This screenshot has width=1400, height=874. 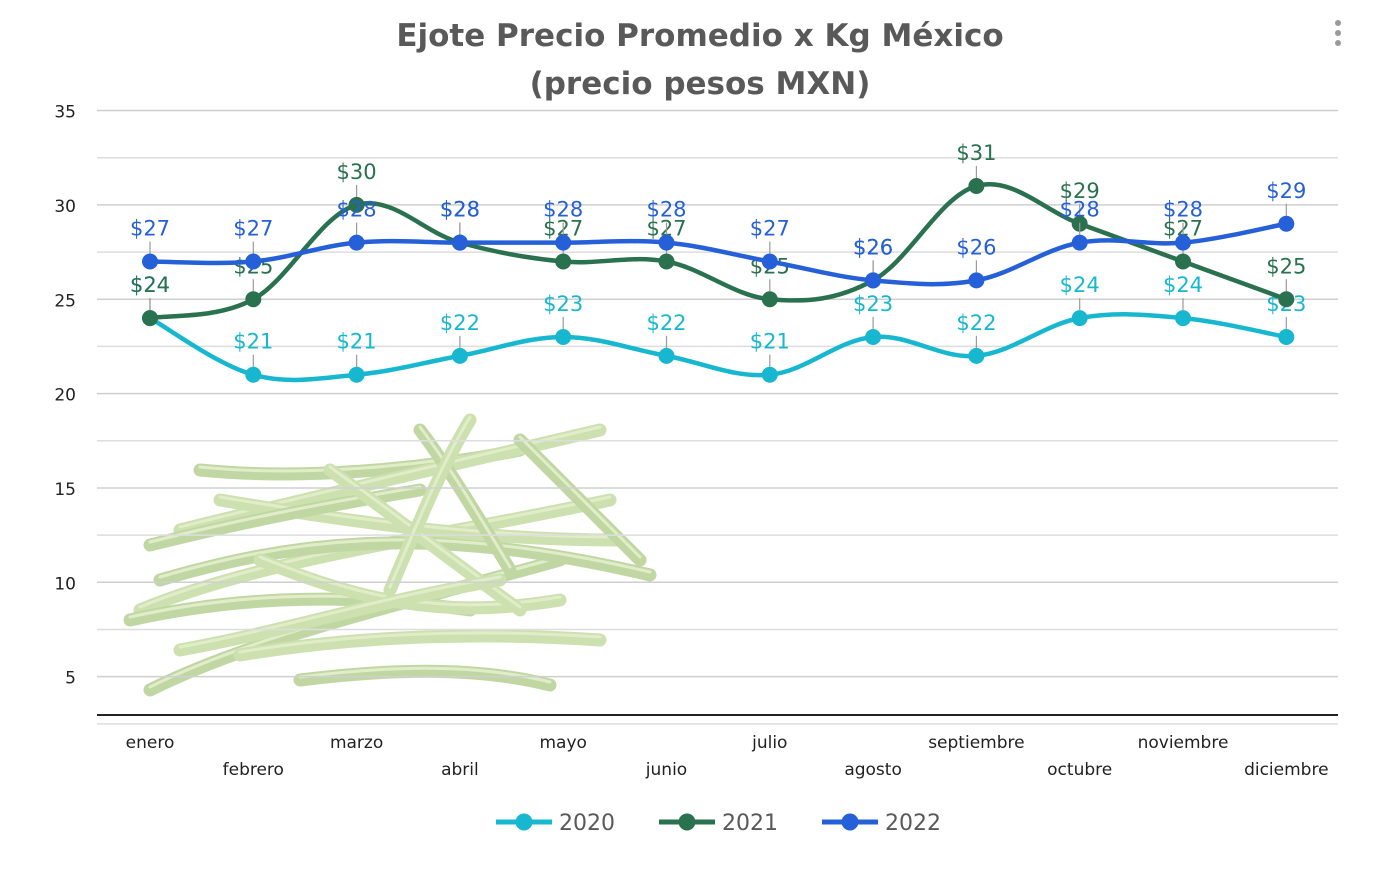 I want to click on legend-marker-2020, so click(x=524, y=822).